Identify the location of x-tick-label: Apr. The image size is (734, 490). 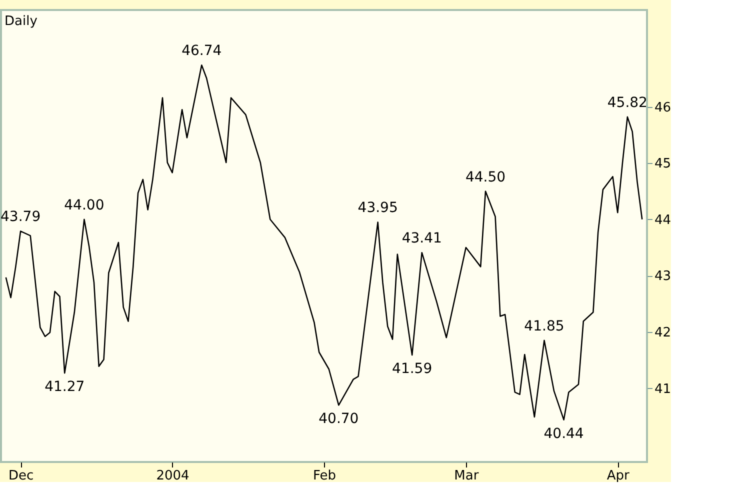
(618, 476).